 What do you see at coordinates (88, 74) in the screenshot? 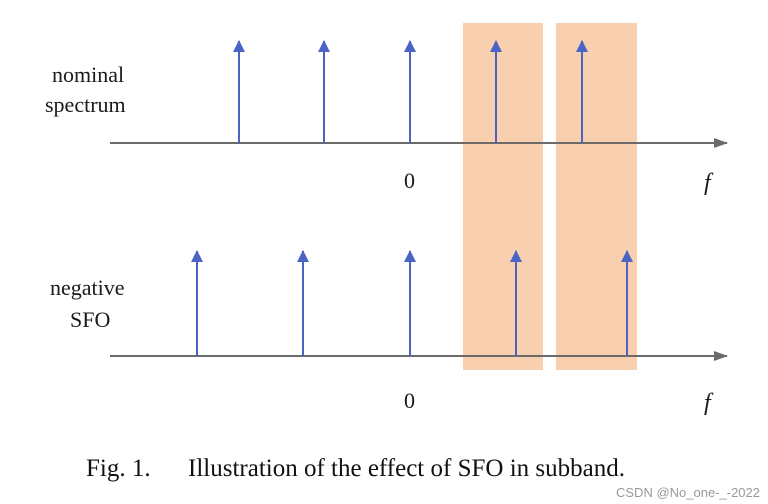
I see `row-label-line1: nominal` at bounding box center [88, 74].